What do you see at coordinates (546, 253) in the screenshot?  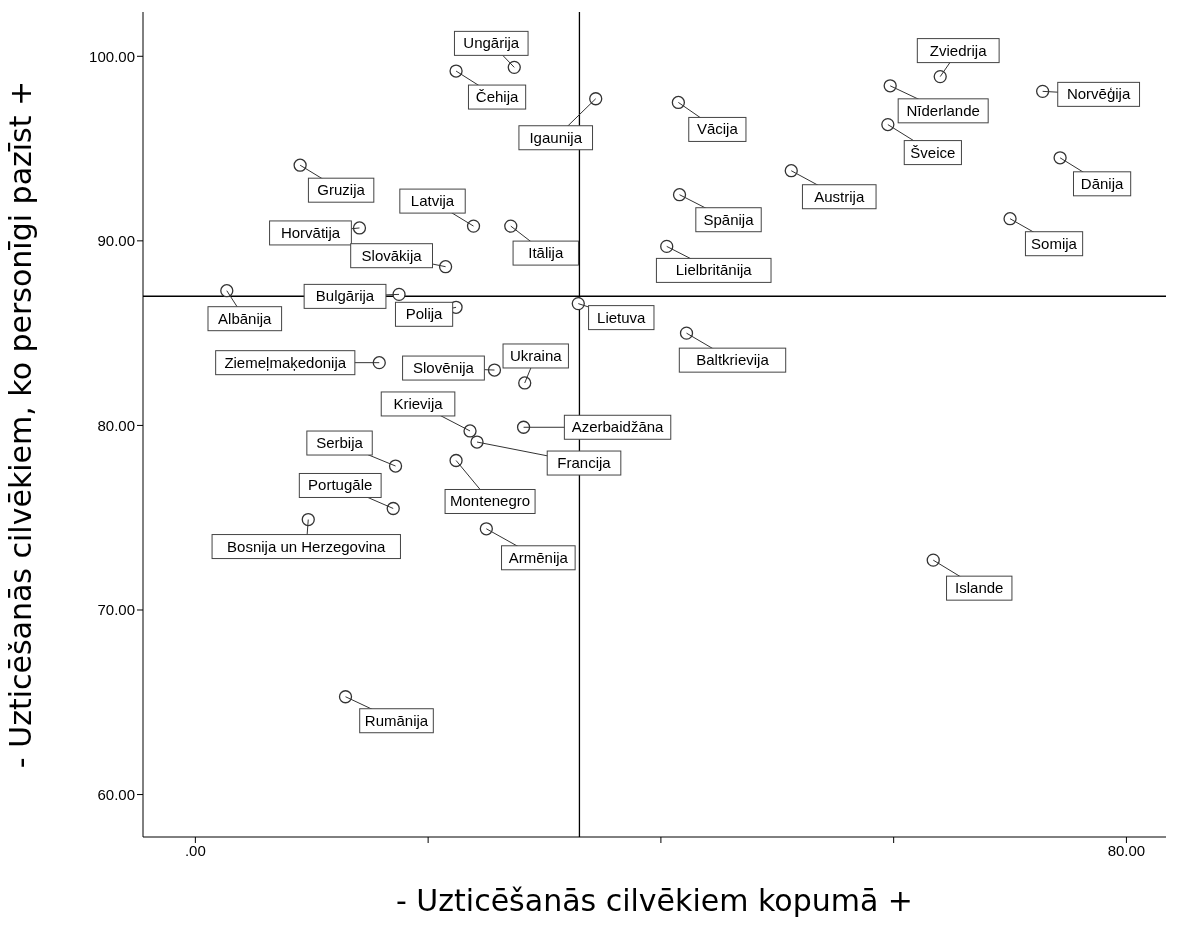 I see `annotation: Itālija` at bounding box center [546, 253].